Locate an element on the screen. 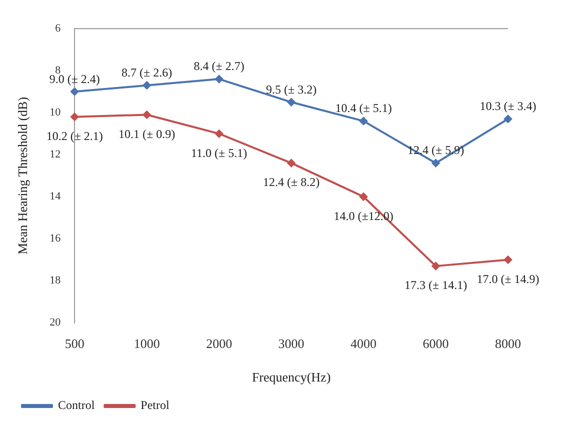 The width and height of the screenshot is (561, 430). data-label: 10.1 (± 0.9) is located at coordinates (147, 133).